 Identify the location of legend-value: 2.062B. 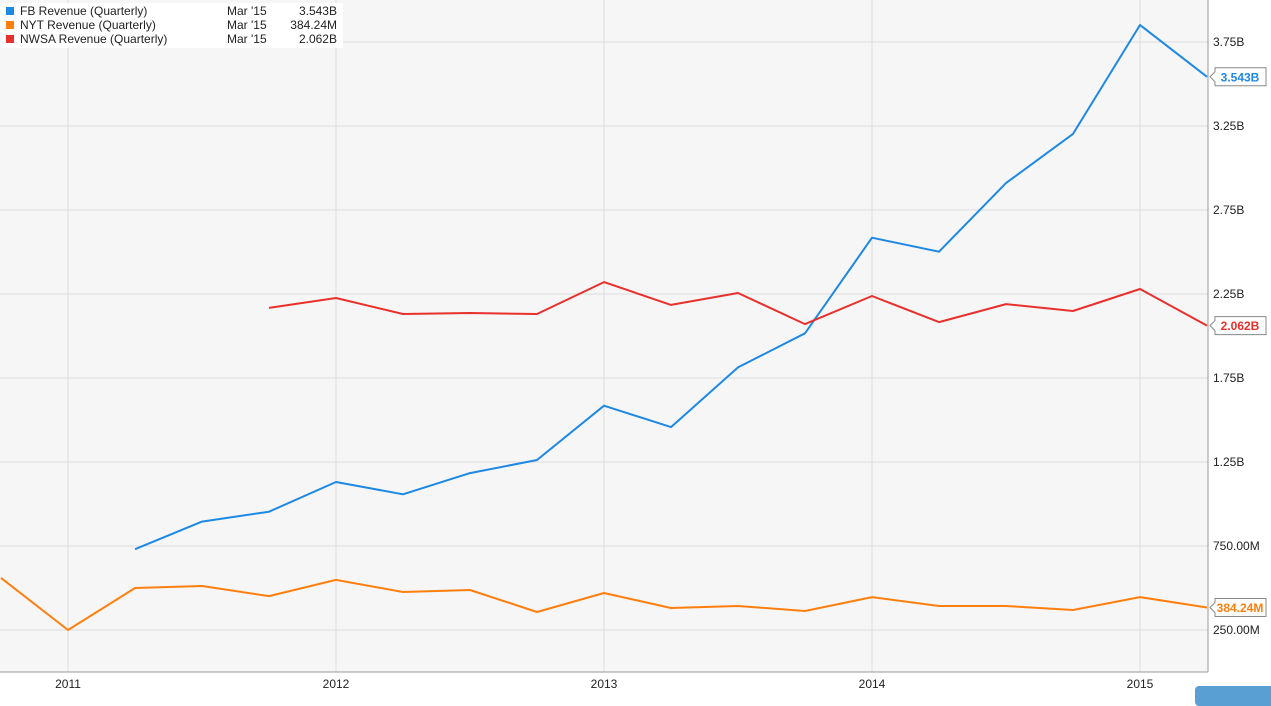
(307, 39).